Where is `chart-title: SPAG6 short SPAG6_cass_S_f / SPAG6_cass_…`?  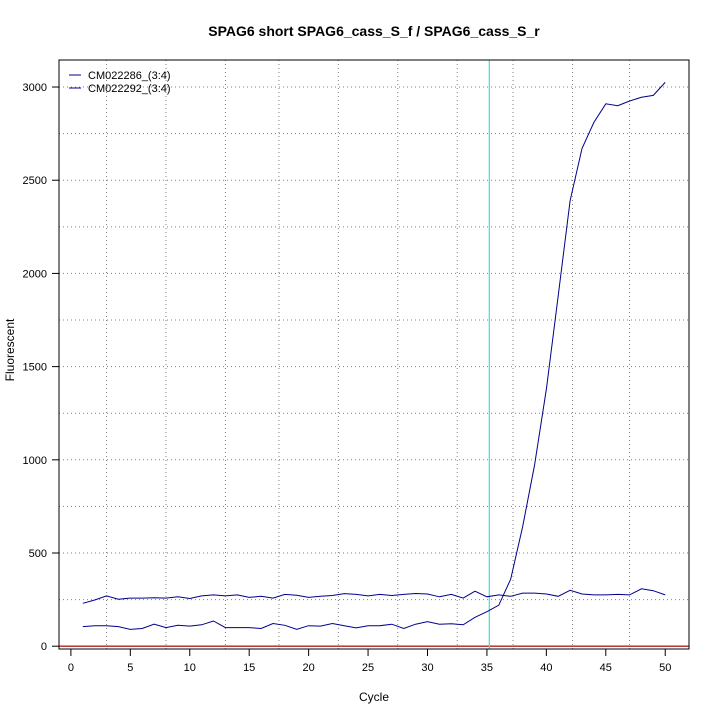
chart-title: SPAG6 short SPAG6_cass_S_f / SPAG6_cass_… is located at coordinates (374, 31).